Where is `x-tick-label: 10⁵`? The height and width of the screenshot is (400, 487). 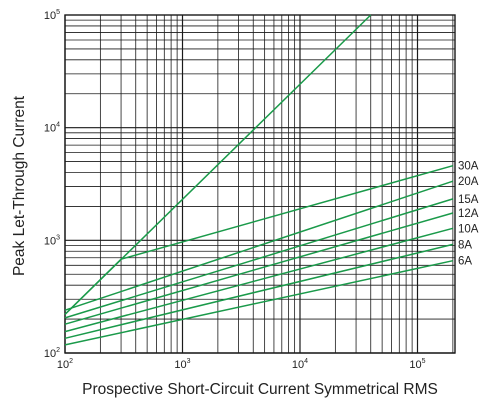
x-tick-label: 10⁵ is located at coordinates (417, 364).